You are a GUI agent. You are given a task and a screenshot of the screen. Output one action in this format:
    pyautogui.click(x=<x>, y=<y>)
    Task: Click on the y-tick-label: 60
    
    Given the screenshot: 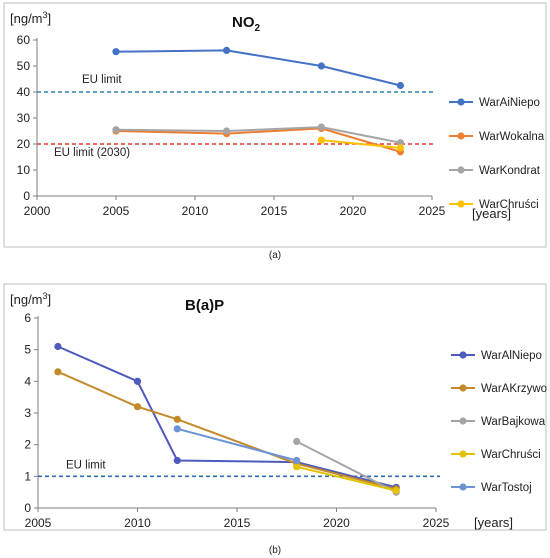 What is the action you would take?
    pyautogui.click(x=24, y=40)
    